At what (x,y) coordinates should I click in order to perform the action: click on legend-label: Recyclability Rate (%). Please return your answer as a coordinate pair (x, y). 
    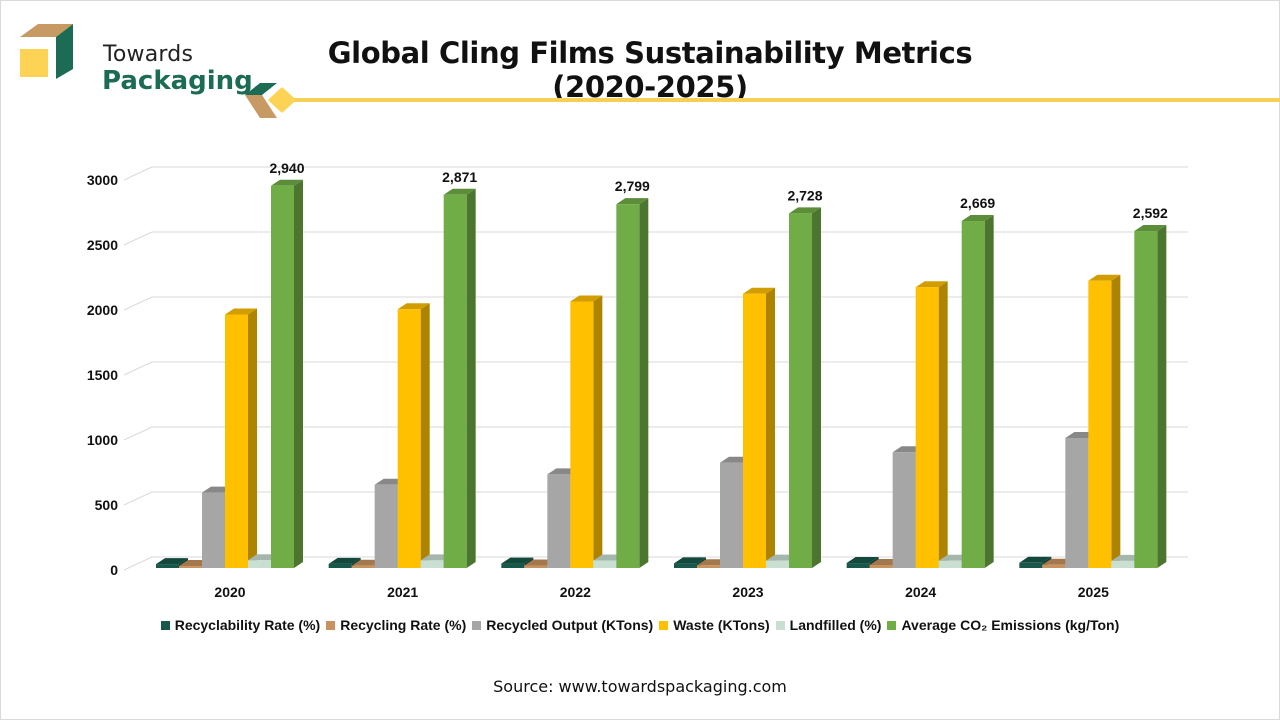
    Looking at the image, I should click on (247, 625).